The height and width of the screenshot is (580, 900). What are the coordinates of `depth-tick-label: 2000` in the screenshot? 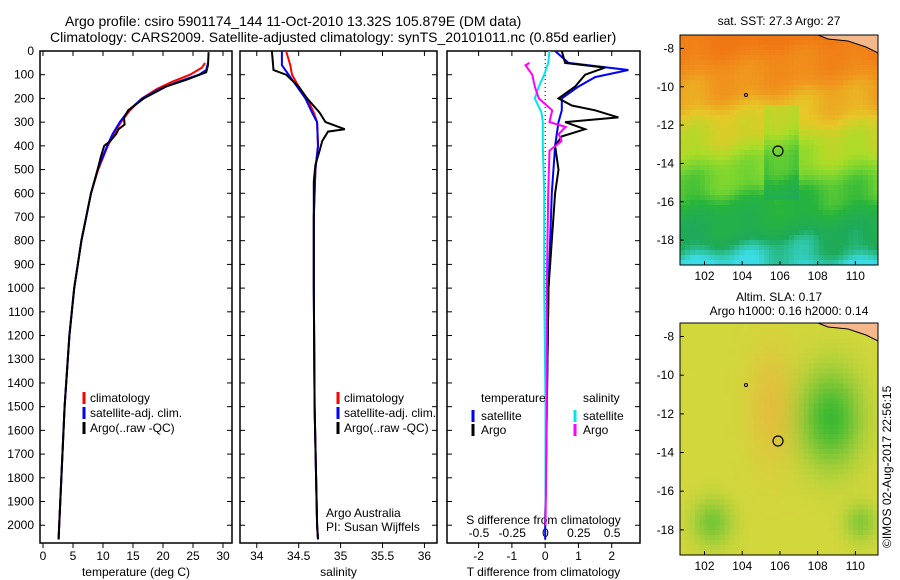 It's located at (20, 525).